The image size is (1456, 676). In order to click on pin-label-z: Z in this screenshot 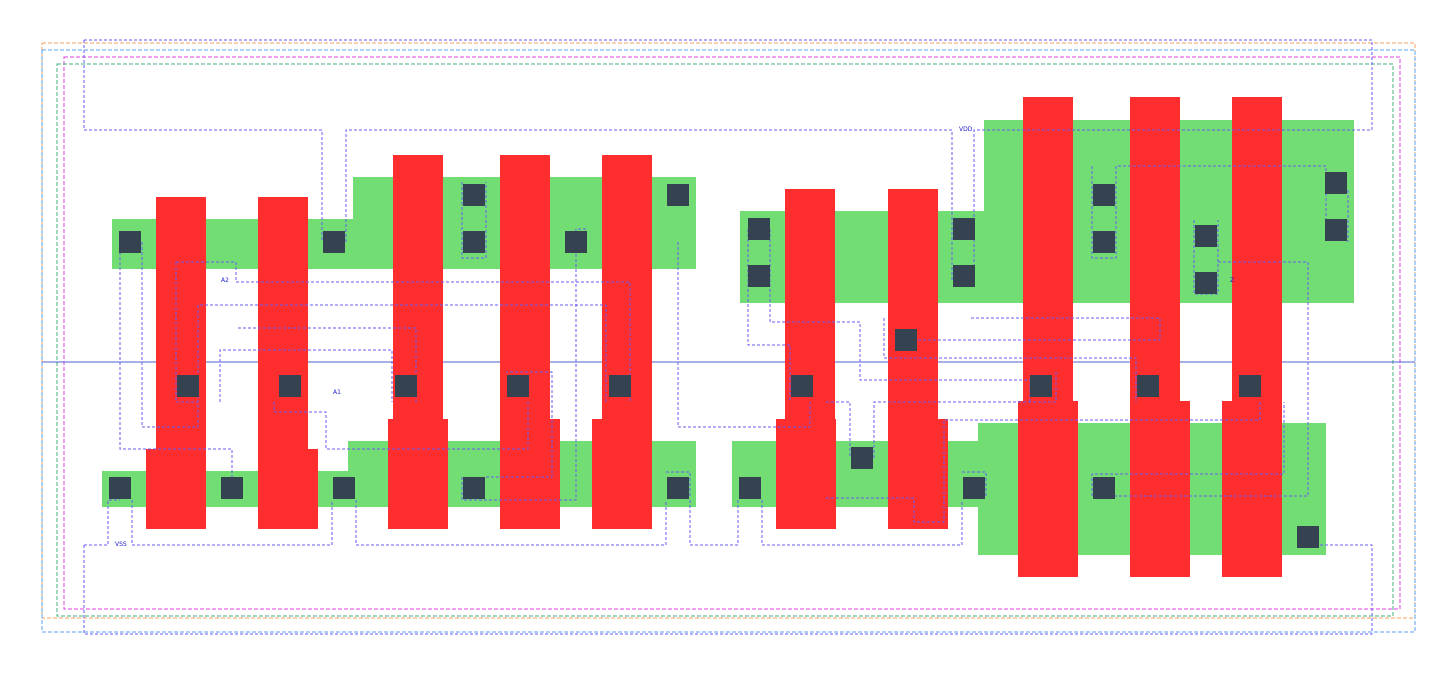, I will do `click(1232, 280)`.